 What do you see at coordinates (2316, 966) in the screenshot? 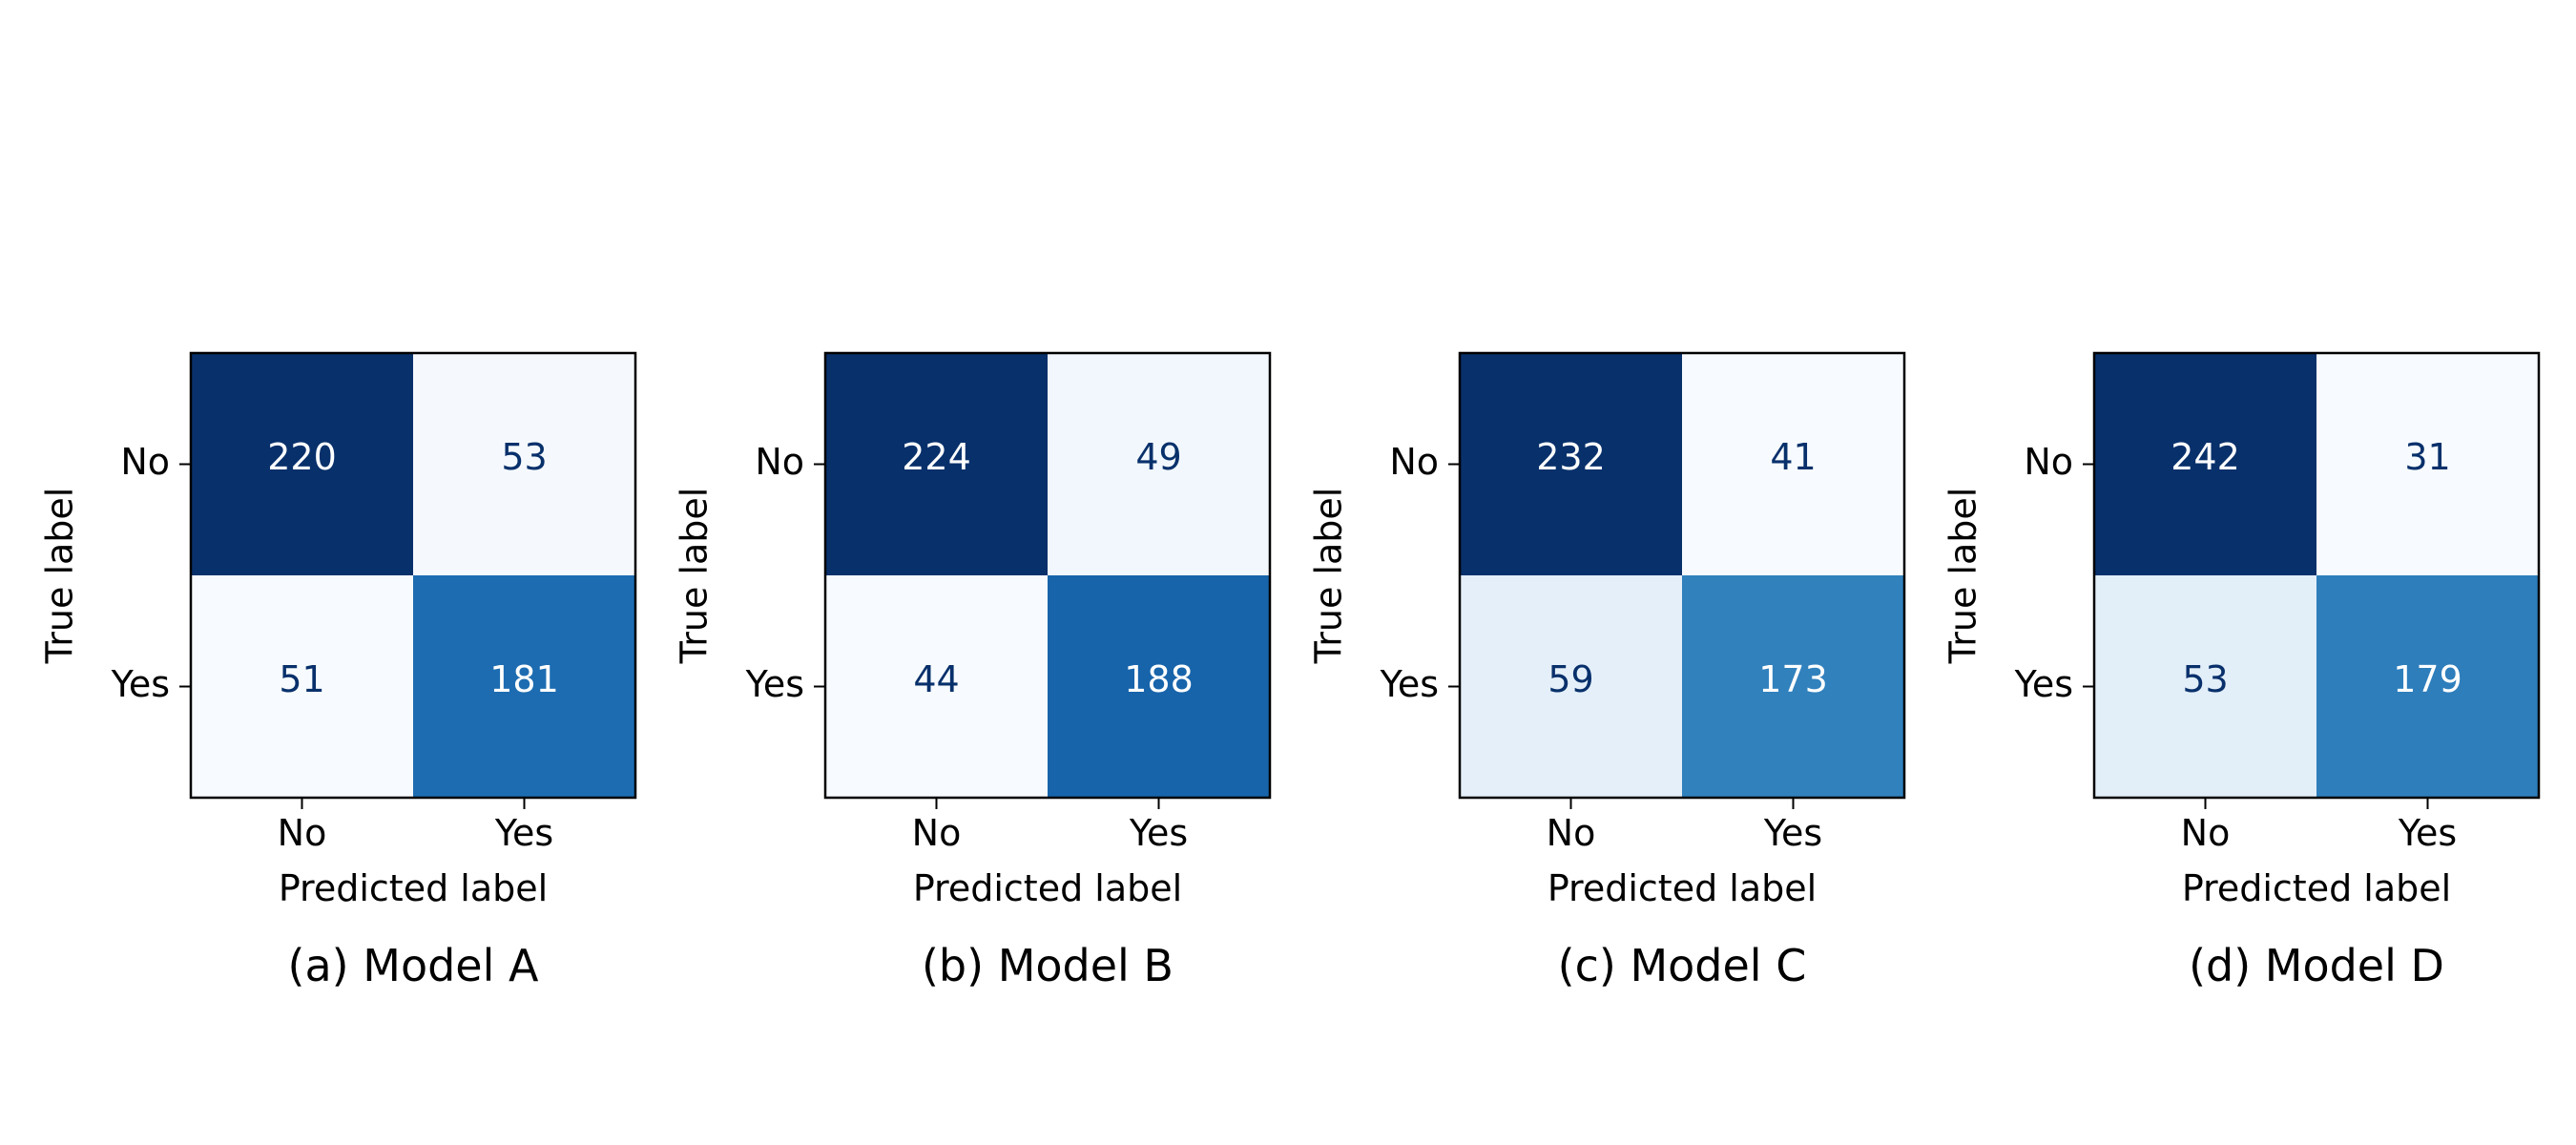
I see `subfigure-caption: (d) Model D` at bounding box center [2316, 966].